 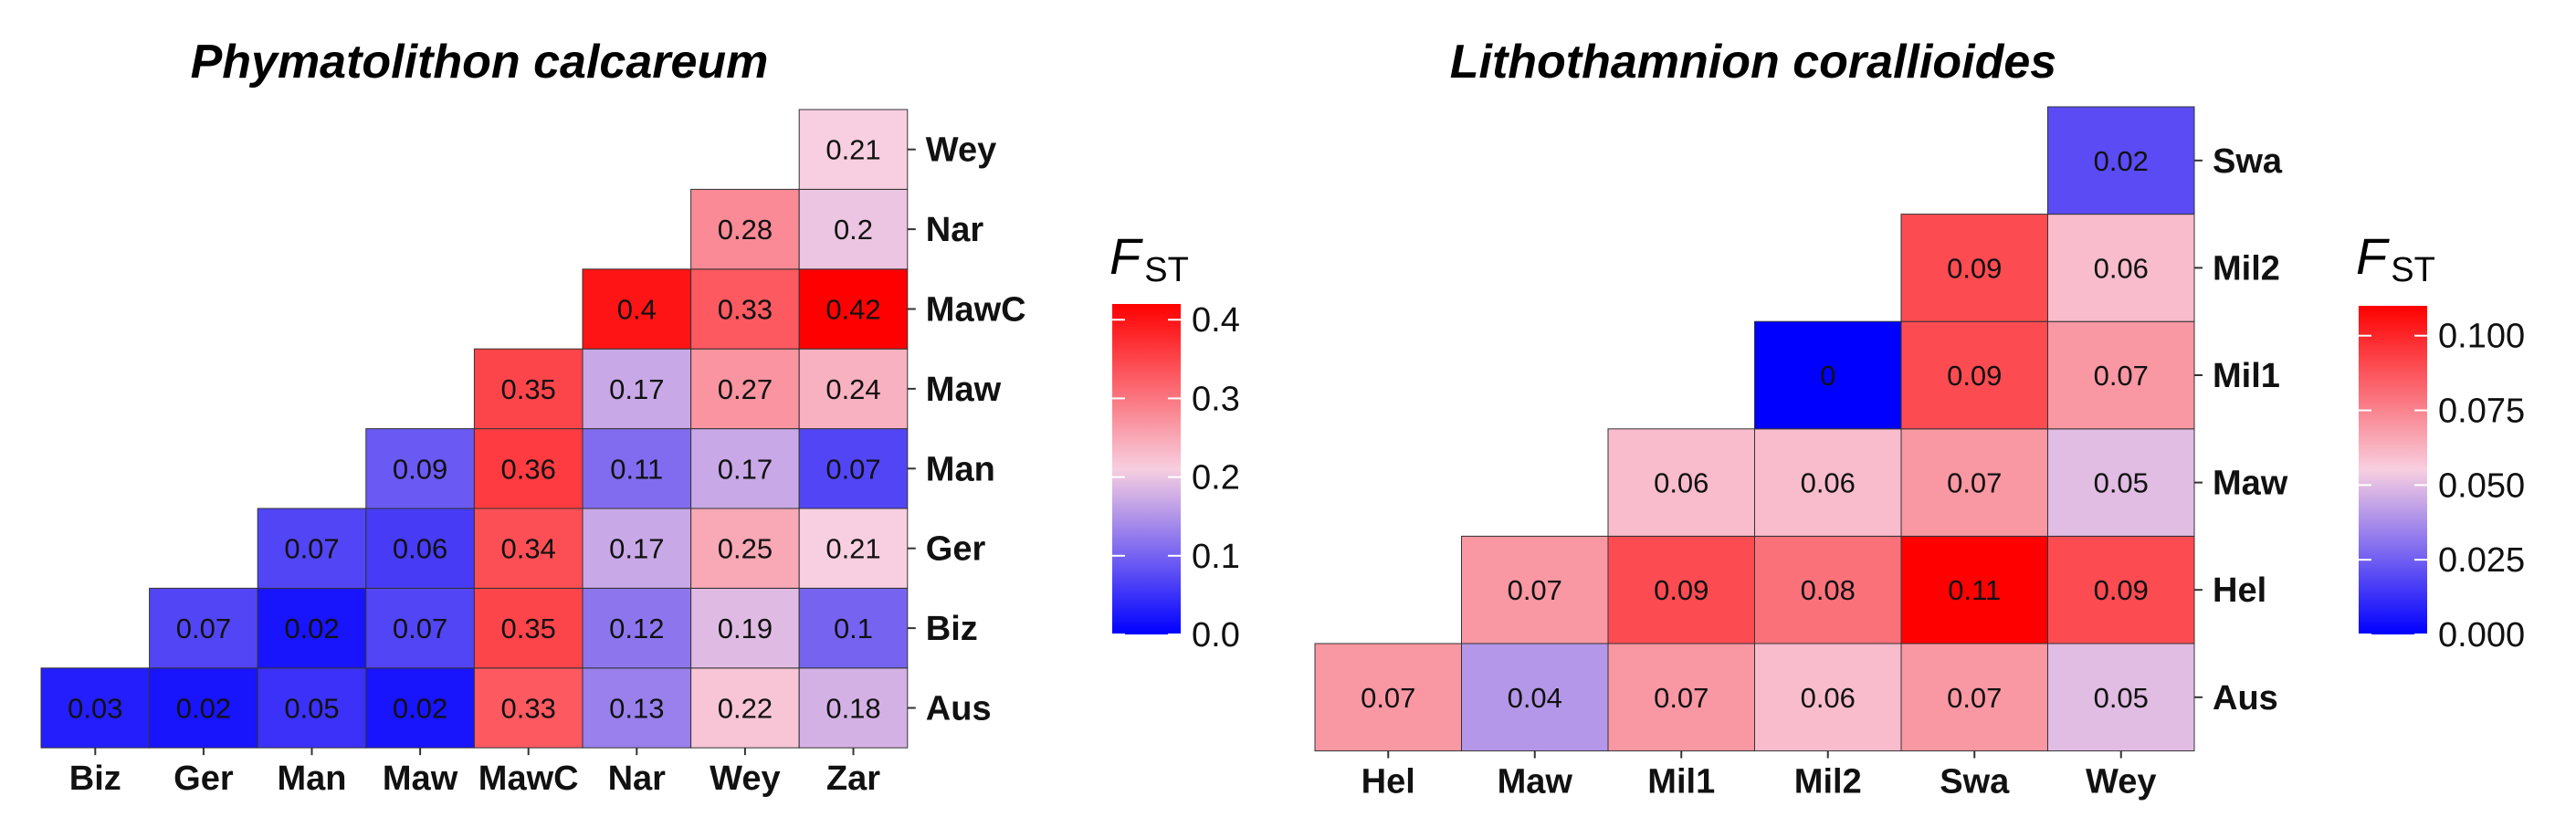 I want to click on x-tick-label-hel: Hel, so click(x=1388, y=782).